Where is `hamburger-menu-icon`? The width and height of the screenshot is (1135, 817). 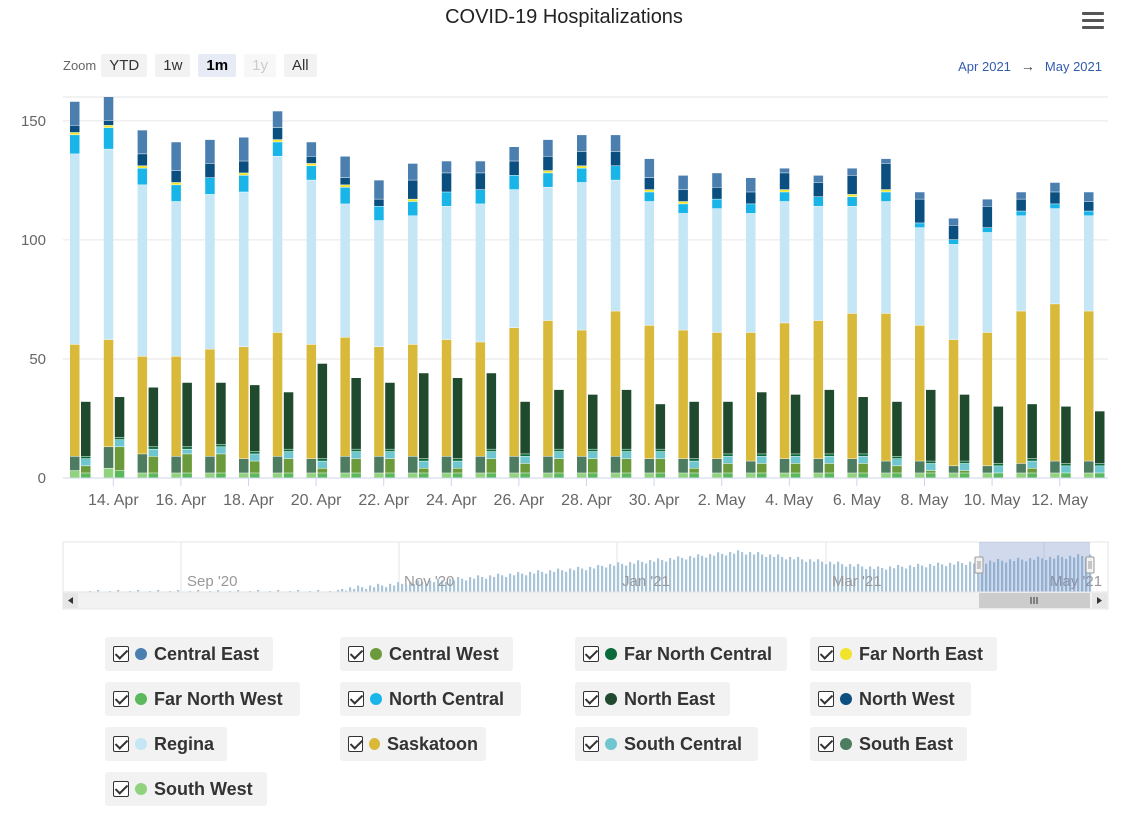 hamburger-menu-icon is located at coordinates (1093, 22).